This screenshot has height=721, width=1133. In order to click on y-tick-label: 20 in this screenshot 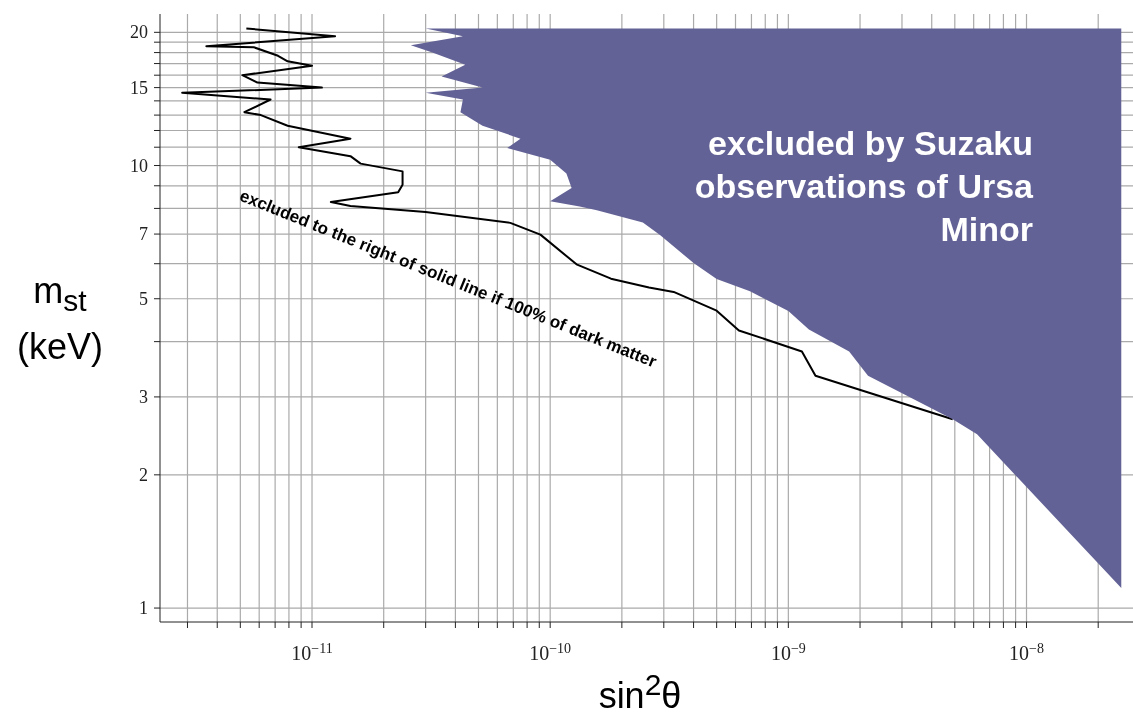, I will do `click(139, 32)`.